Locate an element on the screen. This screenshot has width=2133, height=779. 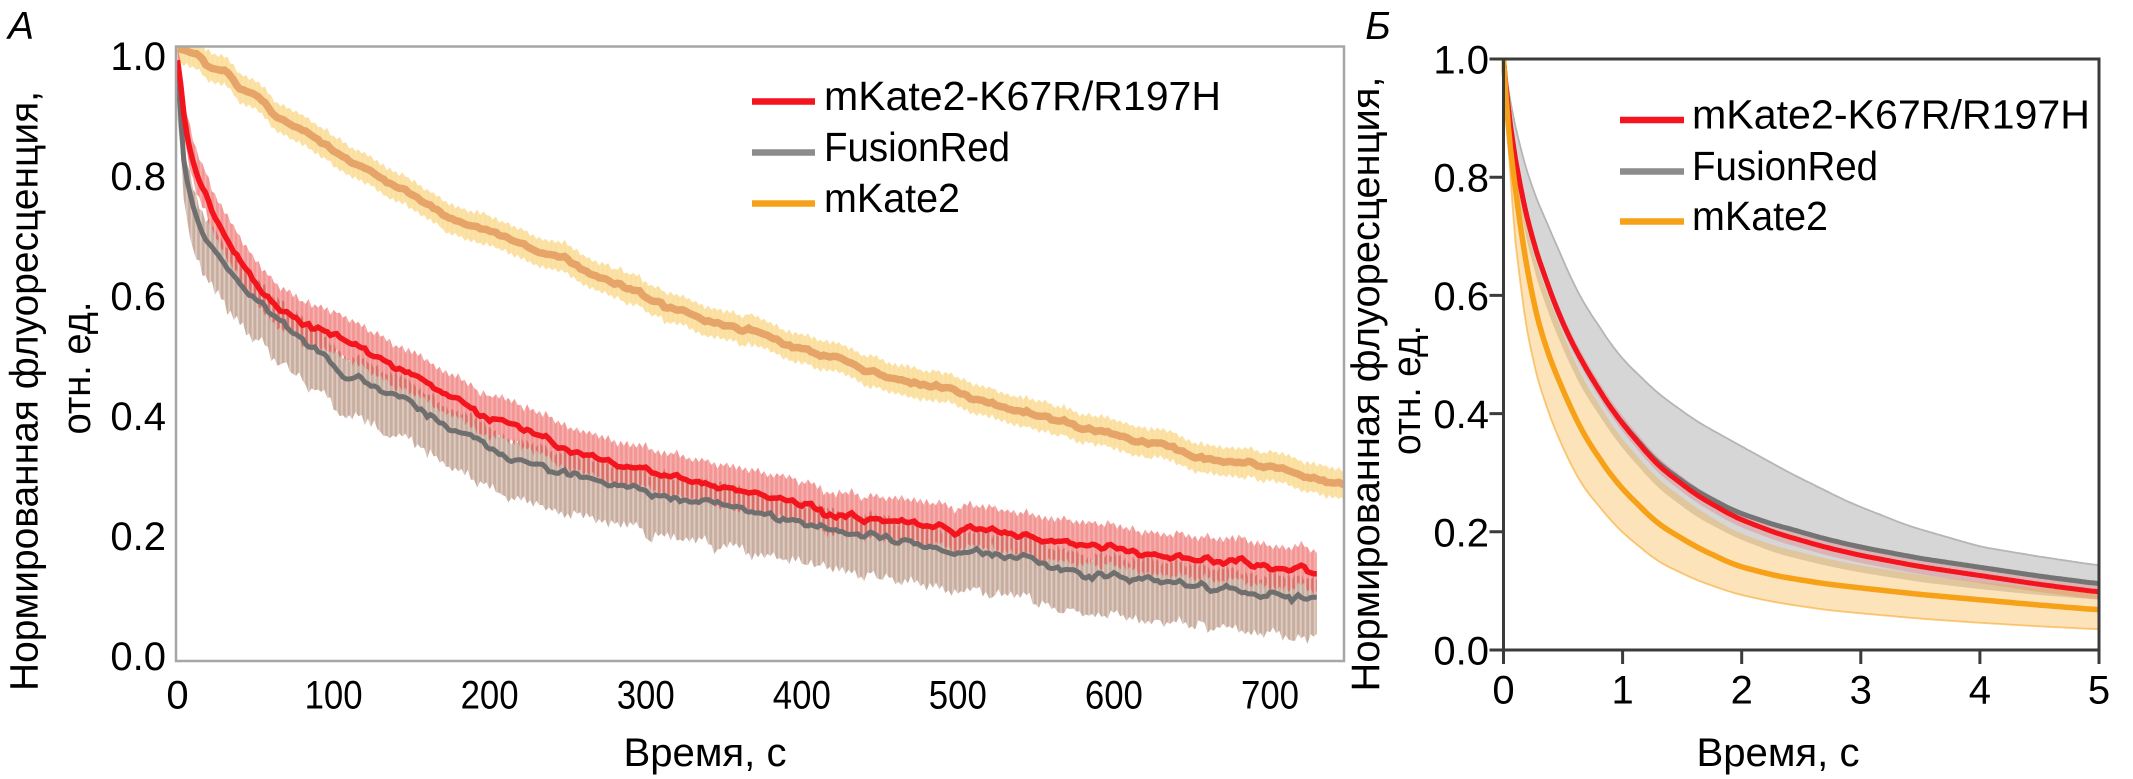
svg-text: А is located at coordinates (20, 26).